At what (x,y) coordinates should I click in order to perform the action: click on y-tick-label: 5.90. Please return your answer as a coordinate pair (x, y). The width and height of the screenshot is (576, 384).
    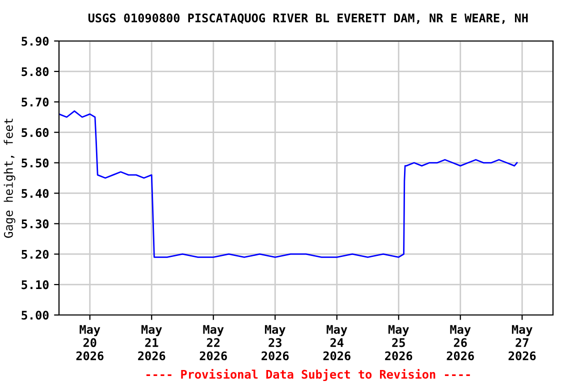
    Looking at the image, I should click on (35, 41).